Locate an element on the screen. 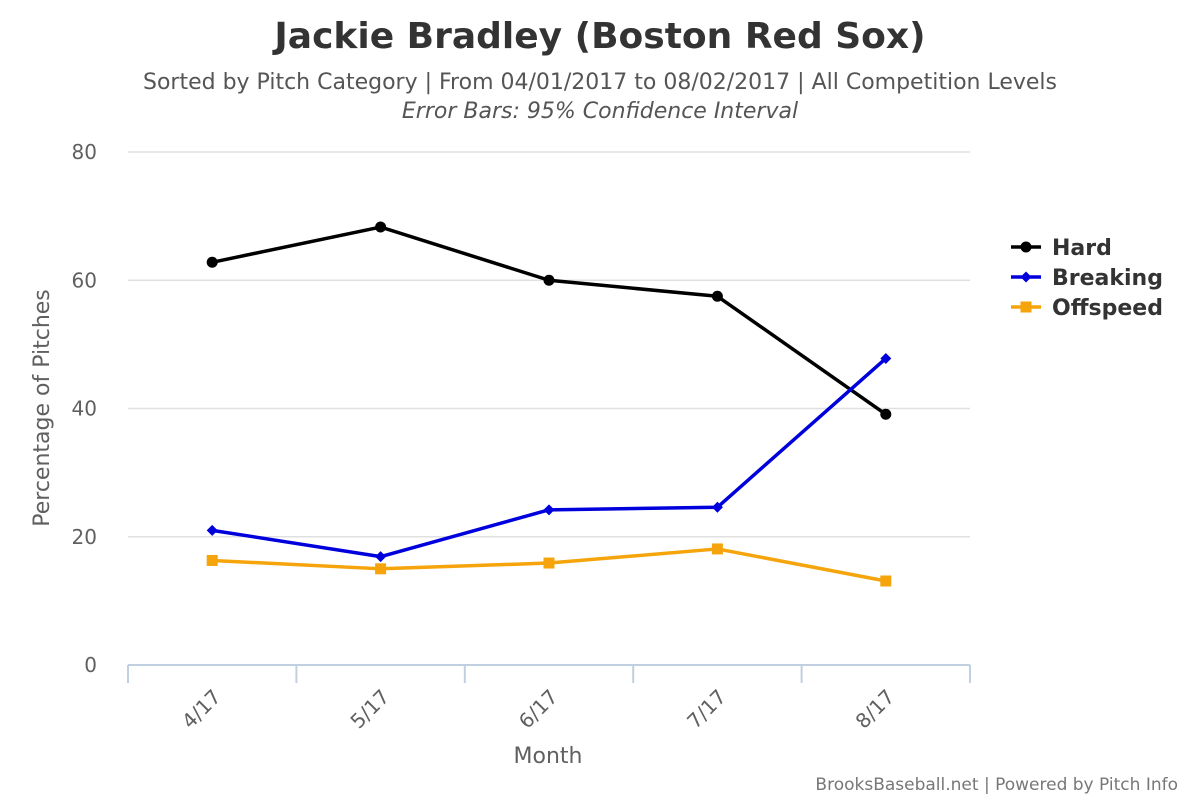 This screenshot has height=800, width=1200. legend-label: Offspeed is located at coordinates (1107, 308).